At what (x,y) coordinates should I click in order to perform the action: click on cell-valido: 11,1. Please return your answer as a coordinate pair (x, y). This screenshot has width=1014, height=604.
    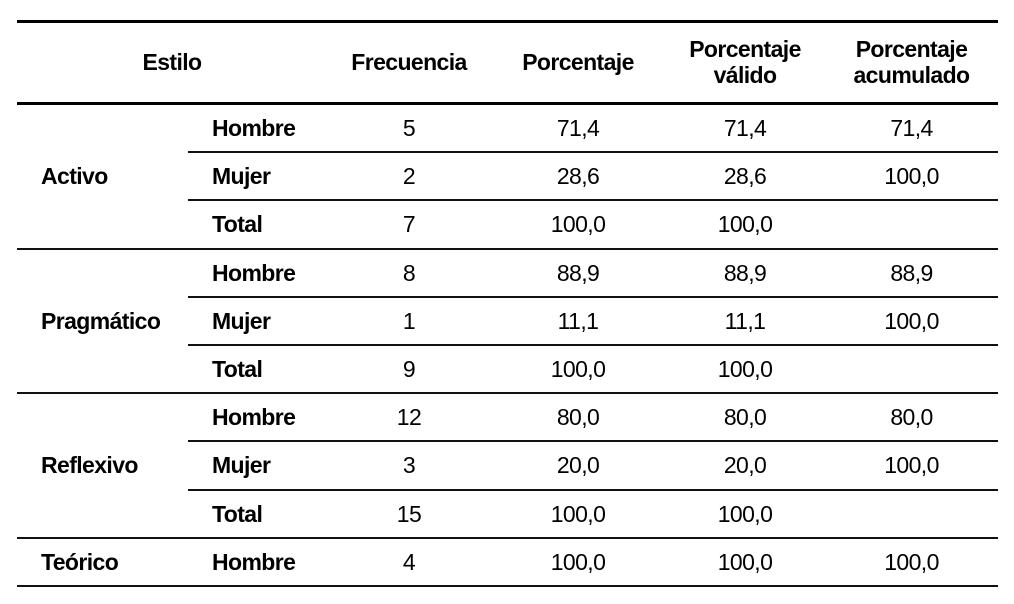
    Looking at the image, I should click on (745, 320).